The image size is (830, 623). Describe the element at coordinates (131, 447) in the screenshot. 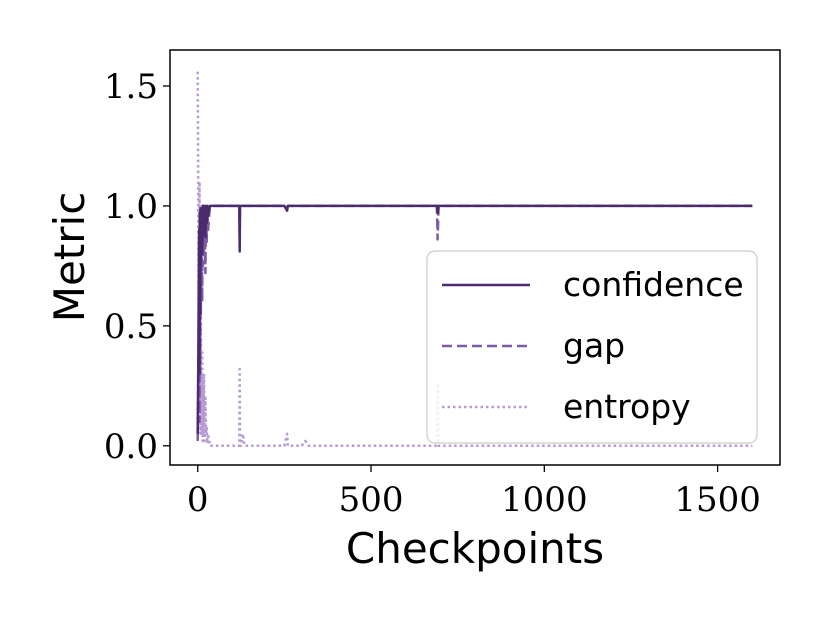

I see `y-tick-label: 0.0` at that location.